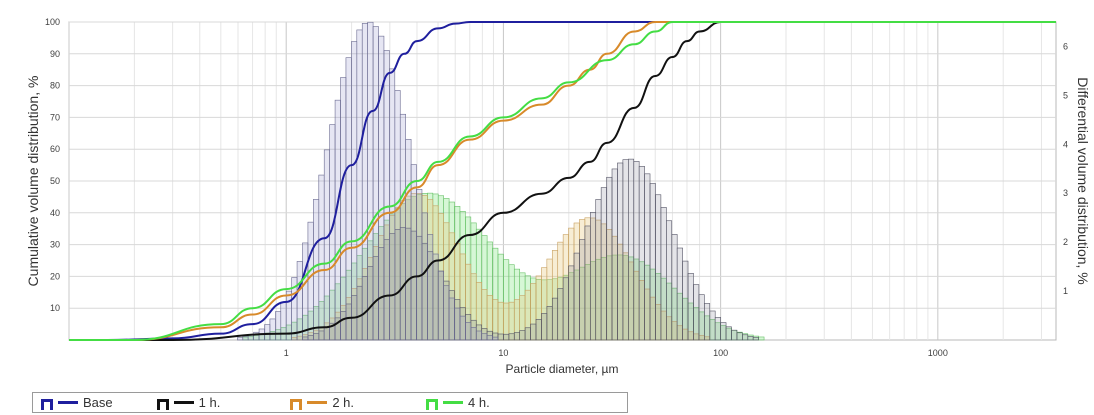  Describe the element at coordinates (720, 353) in the screenshot. I see `x-tick-label: 100` at that location.